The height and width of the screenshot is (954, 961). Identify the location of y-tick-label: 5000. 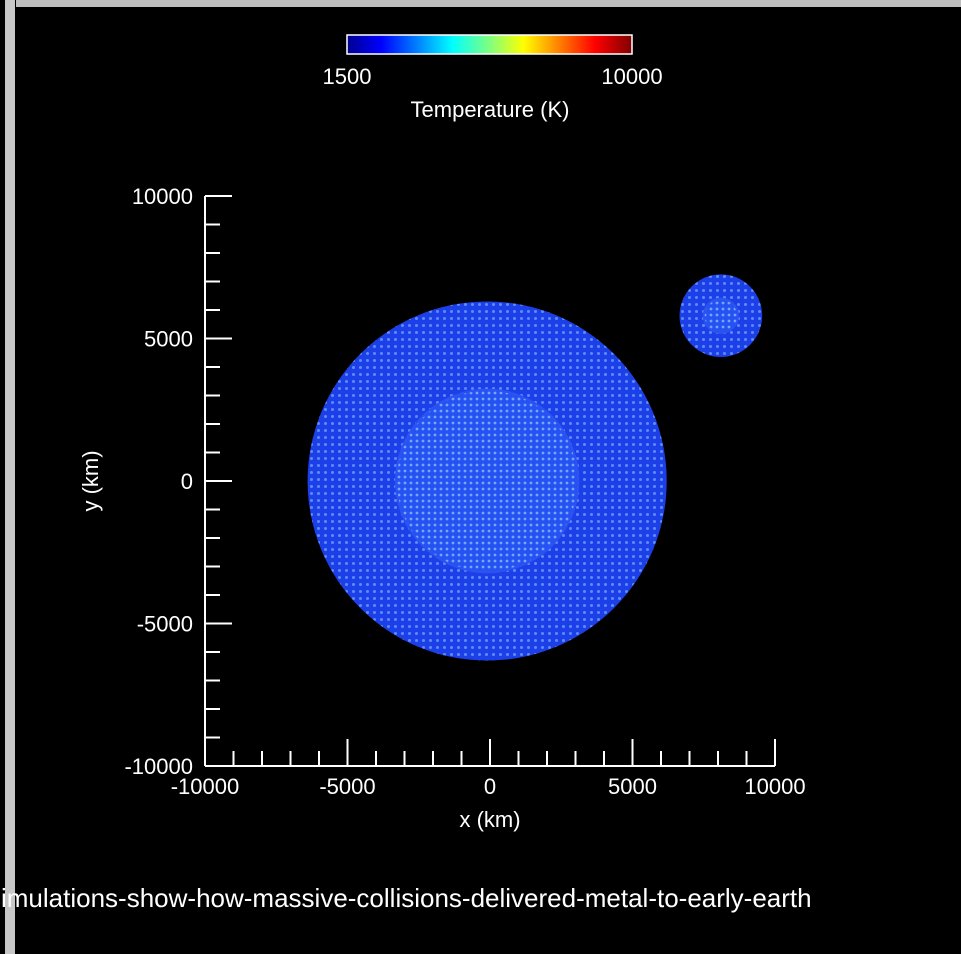
(168, 339).